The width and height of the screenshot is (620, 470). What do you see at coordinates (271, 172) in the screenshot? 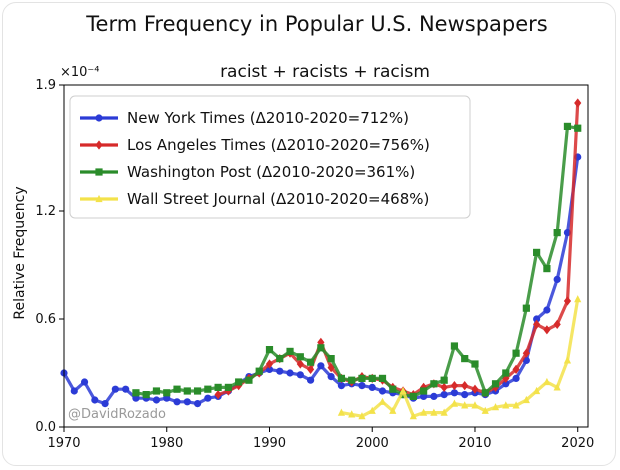
I see `legend-label-wapo: Washington Post (Δ2010-2020=361%)` at bounding box center [271, 172].